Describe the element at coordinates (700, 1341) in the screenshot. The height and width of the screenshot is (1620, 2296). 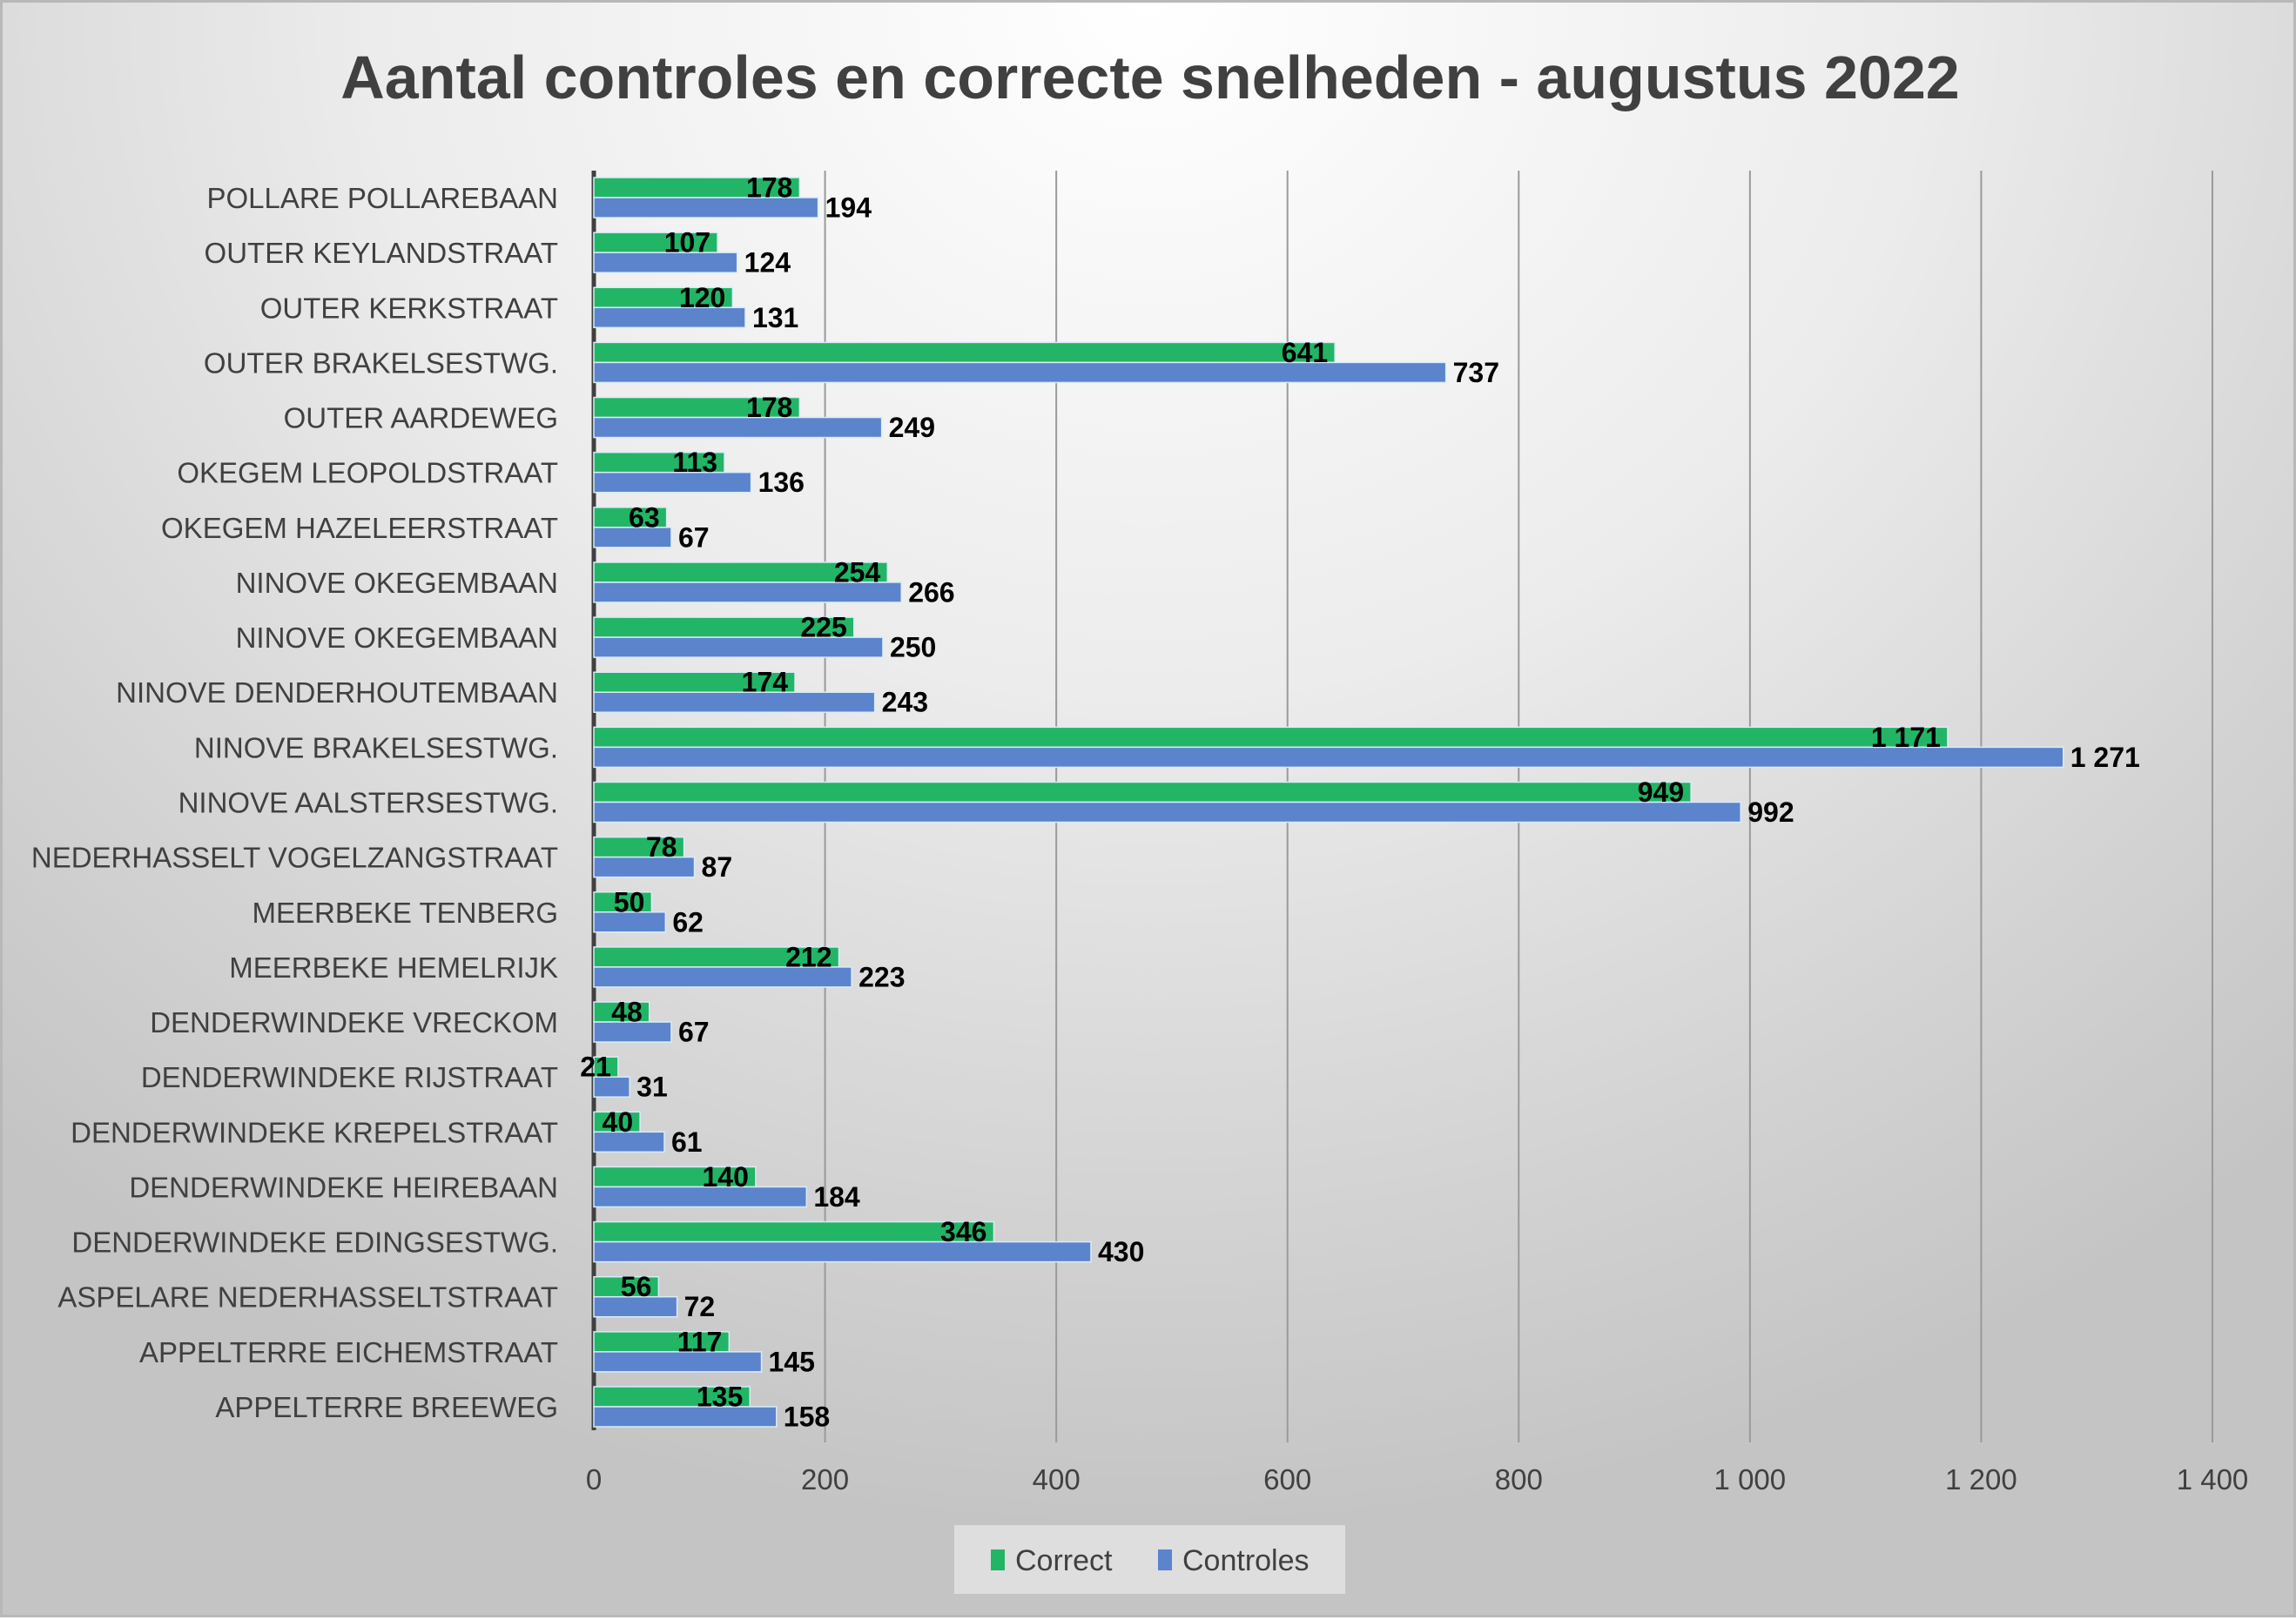
I see `data-label-correct: 117` at that location.